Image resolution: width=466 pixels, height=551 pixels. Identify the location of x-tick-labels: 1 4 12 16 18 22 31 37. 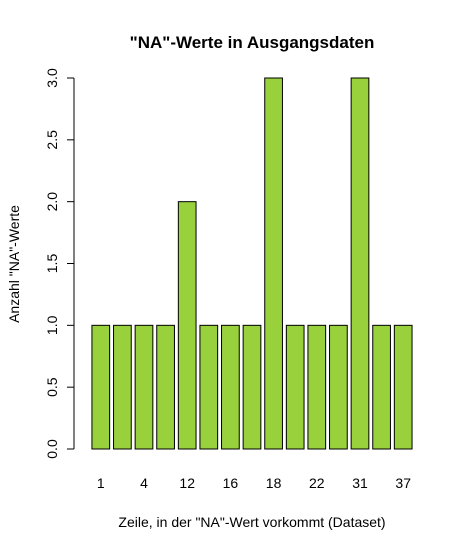
(254, 483).